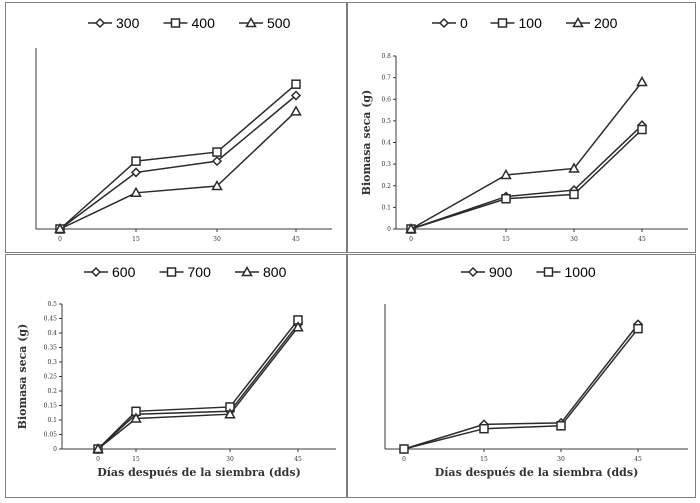 The height and width of the screenshot is (503, 700). Describe the element at coordinates (204, 23) in the screenshot. I see `legend-label-400: 400` at that location.